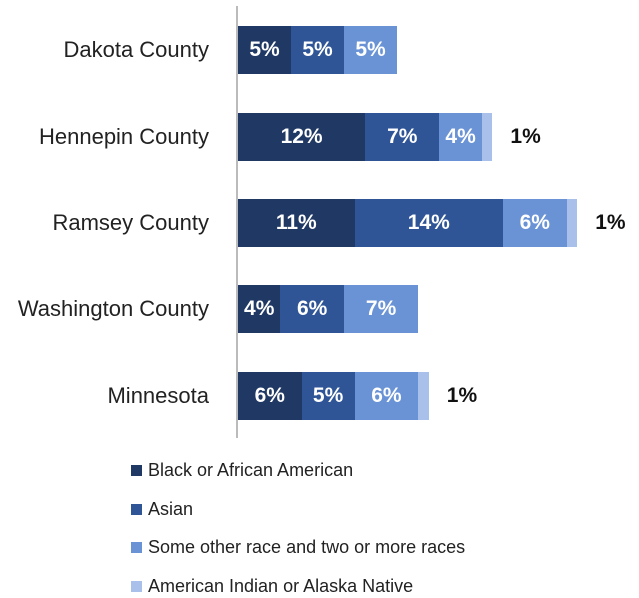 This screenshot has height=598, width=639. I want to click on category-label: Dakota County, so click(136, 49).